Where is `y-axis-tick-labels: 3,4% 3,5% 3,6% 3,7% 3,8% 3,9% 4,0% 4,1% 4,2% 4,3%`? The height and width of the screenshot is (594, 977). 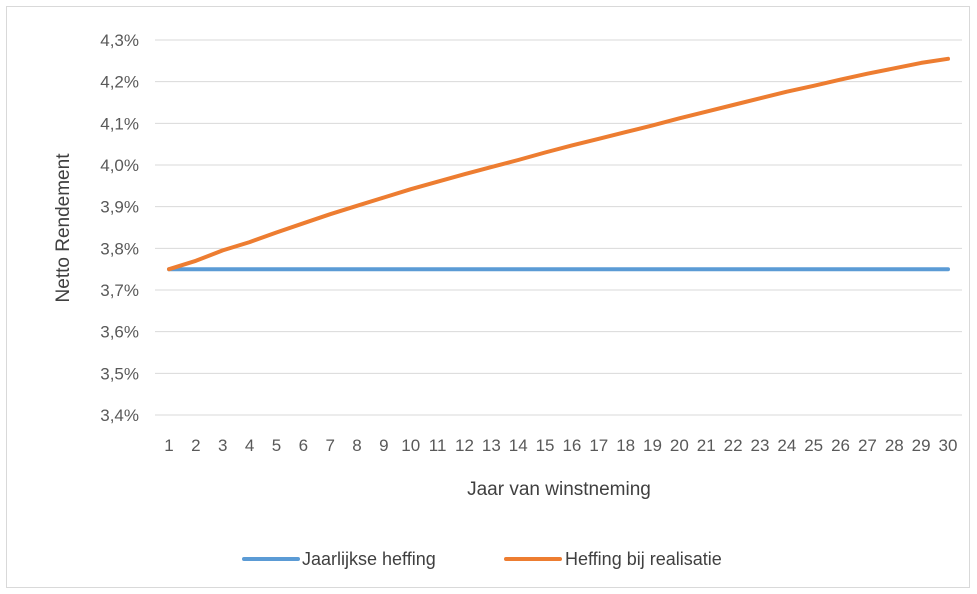 y-axis-tick-labels: 3,4% 3,5% 3,6% 3,7% 3,8% 3,9% 4,0% 4,1% 4,2% 4,3% is located at coordinates (119, 228).